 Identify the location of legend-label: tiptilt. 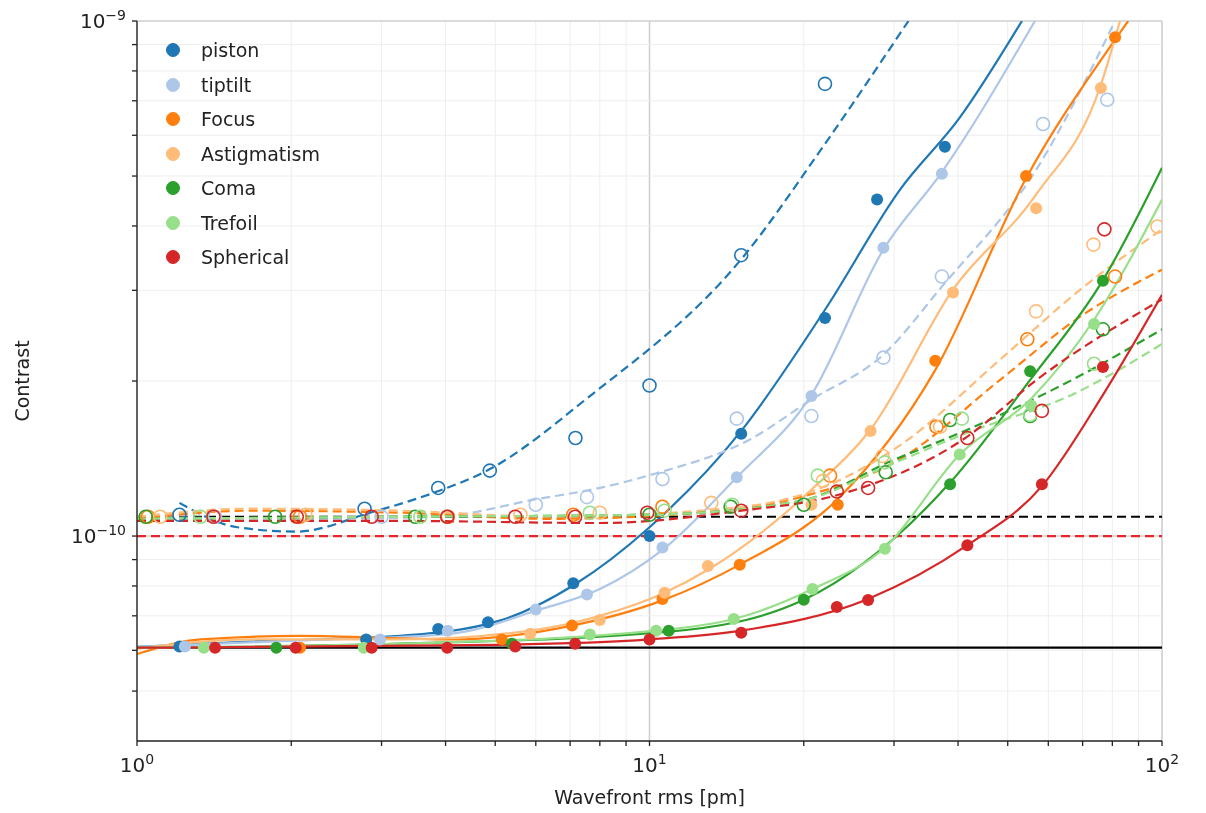
(226, 85).